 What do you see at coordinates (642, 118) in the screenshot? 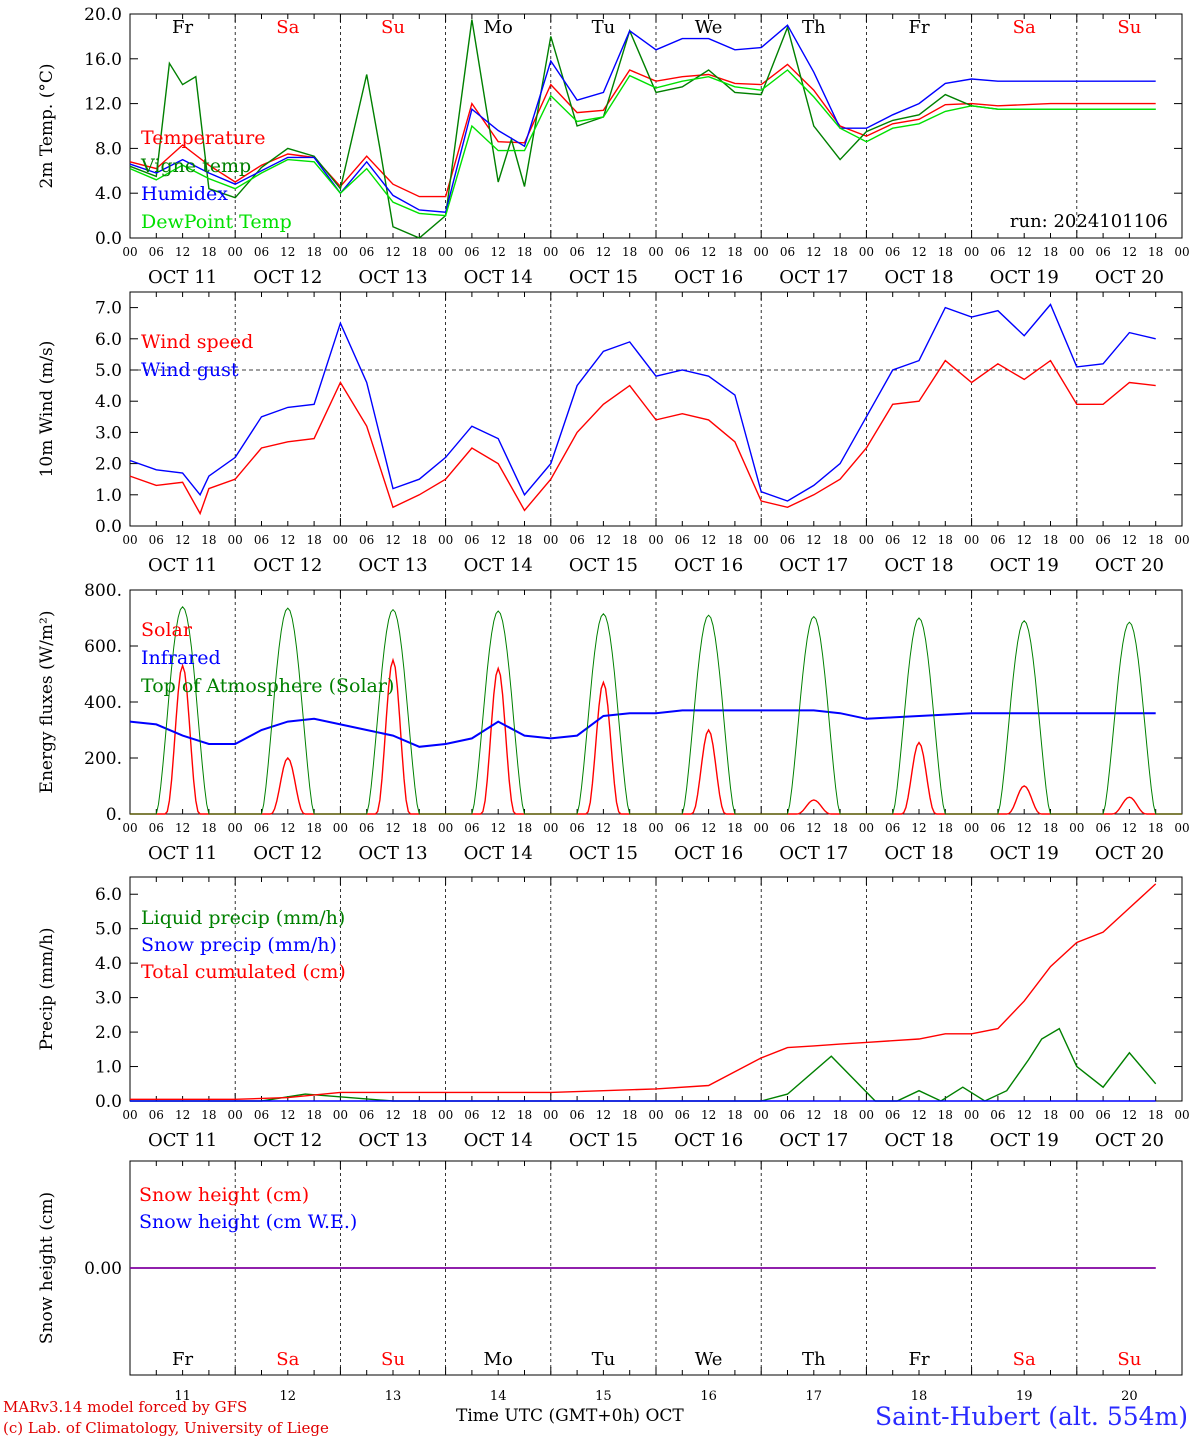
I see `series-line-humidex` at bounding box center [642, 118].